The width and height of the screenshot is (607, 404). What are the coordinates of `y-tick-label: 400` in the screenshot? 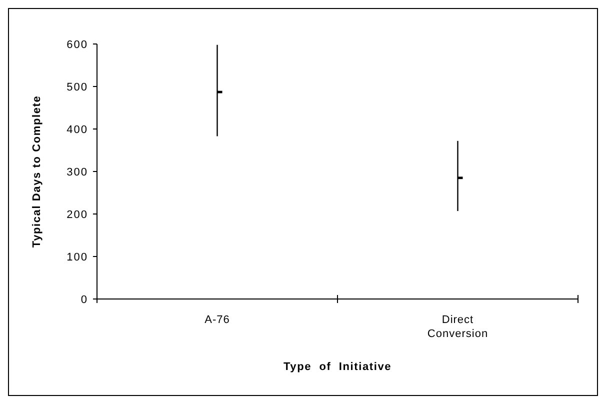 It's located at (77, 130).